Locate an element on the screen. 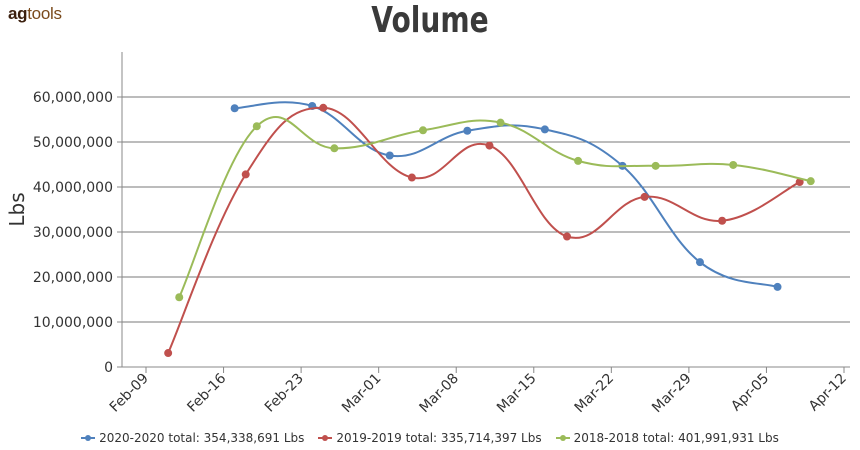 Image resolution: width=860 pixels, height=450 pixels. legend-item-3: 2018-2018 total: 401,991,931 Lbs is located at coordinates (667, 438).